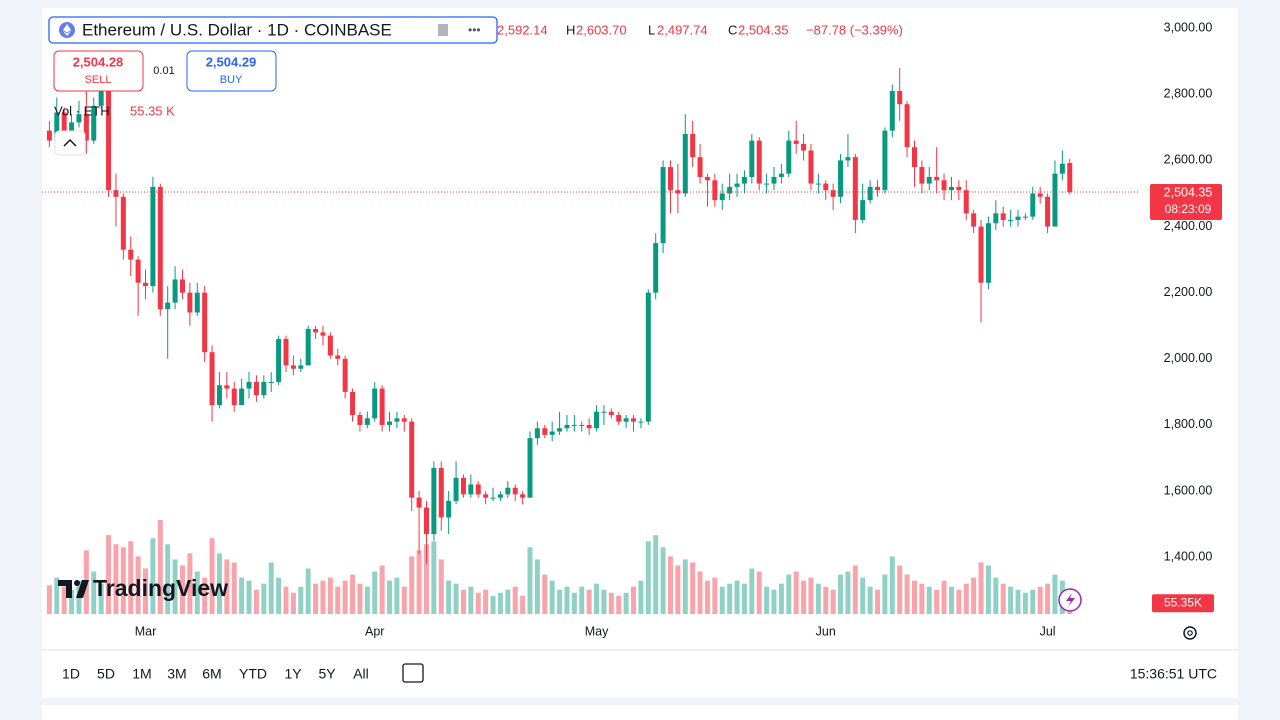 Image resolution: width=1280 pixels, height=720 pixels. Describe the element at coordinates (70, 143) in the screenshot. I see `collapse-button` at that location.